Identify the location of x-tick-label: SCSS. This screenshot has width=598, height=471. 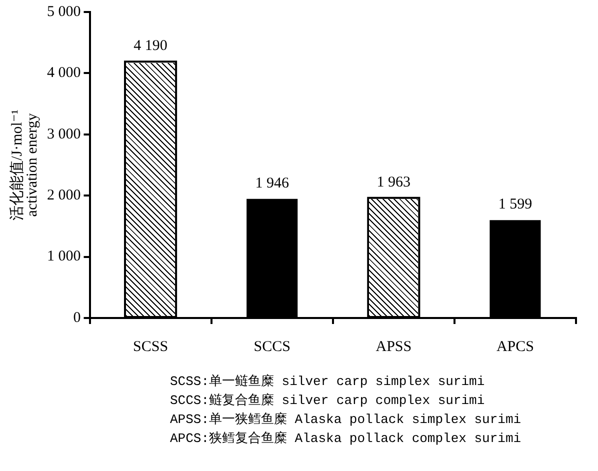
(150, 346).